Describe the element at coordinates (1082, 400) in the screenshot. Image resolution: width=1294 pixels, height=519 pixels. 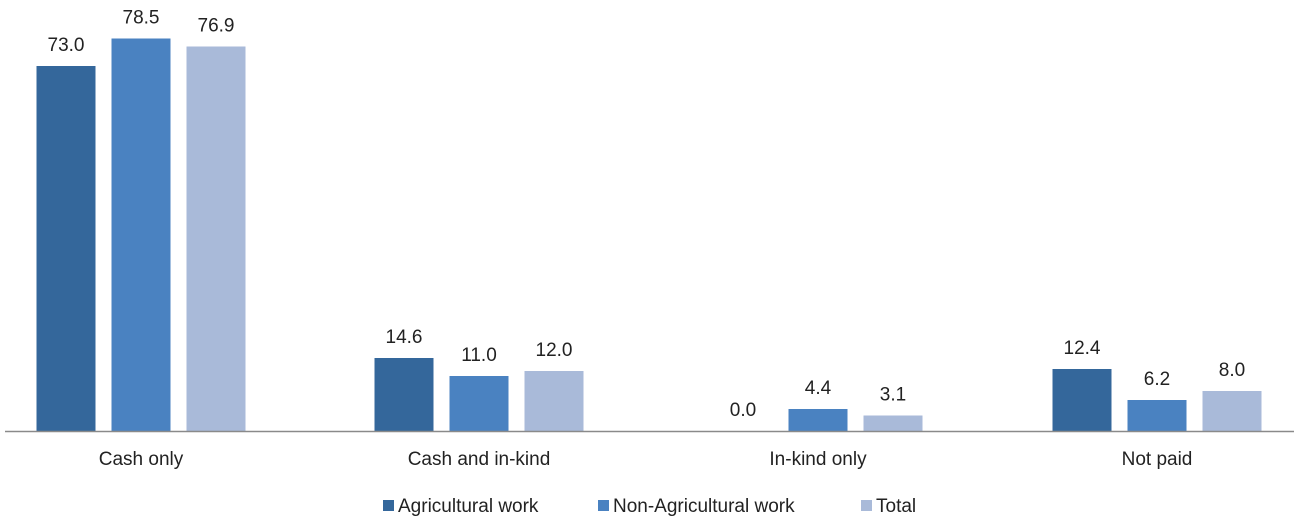
I see `bar-not-paid-agricultural-work` at that location.